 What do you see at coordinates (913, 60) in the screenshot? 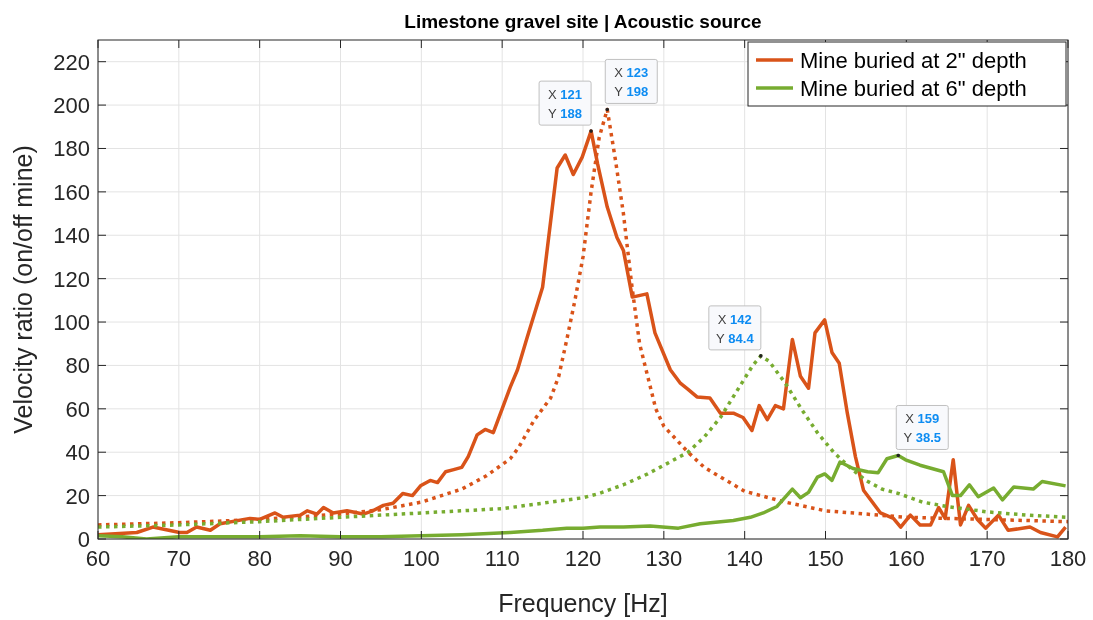
I see `legend-label: Mine buried at 2" depth` at bounding box center [913, 60].